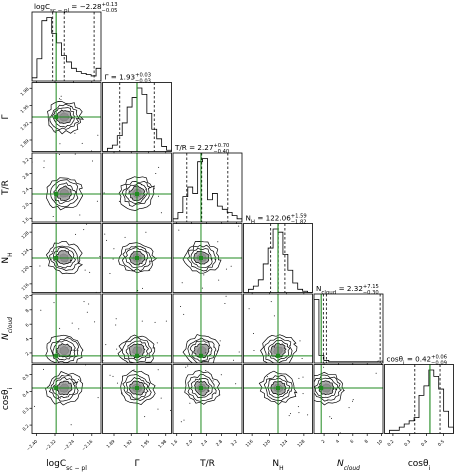  I want to click on truth-marker-Ncloud-Gamma, so click(137, 355).